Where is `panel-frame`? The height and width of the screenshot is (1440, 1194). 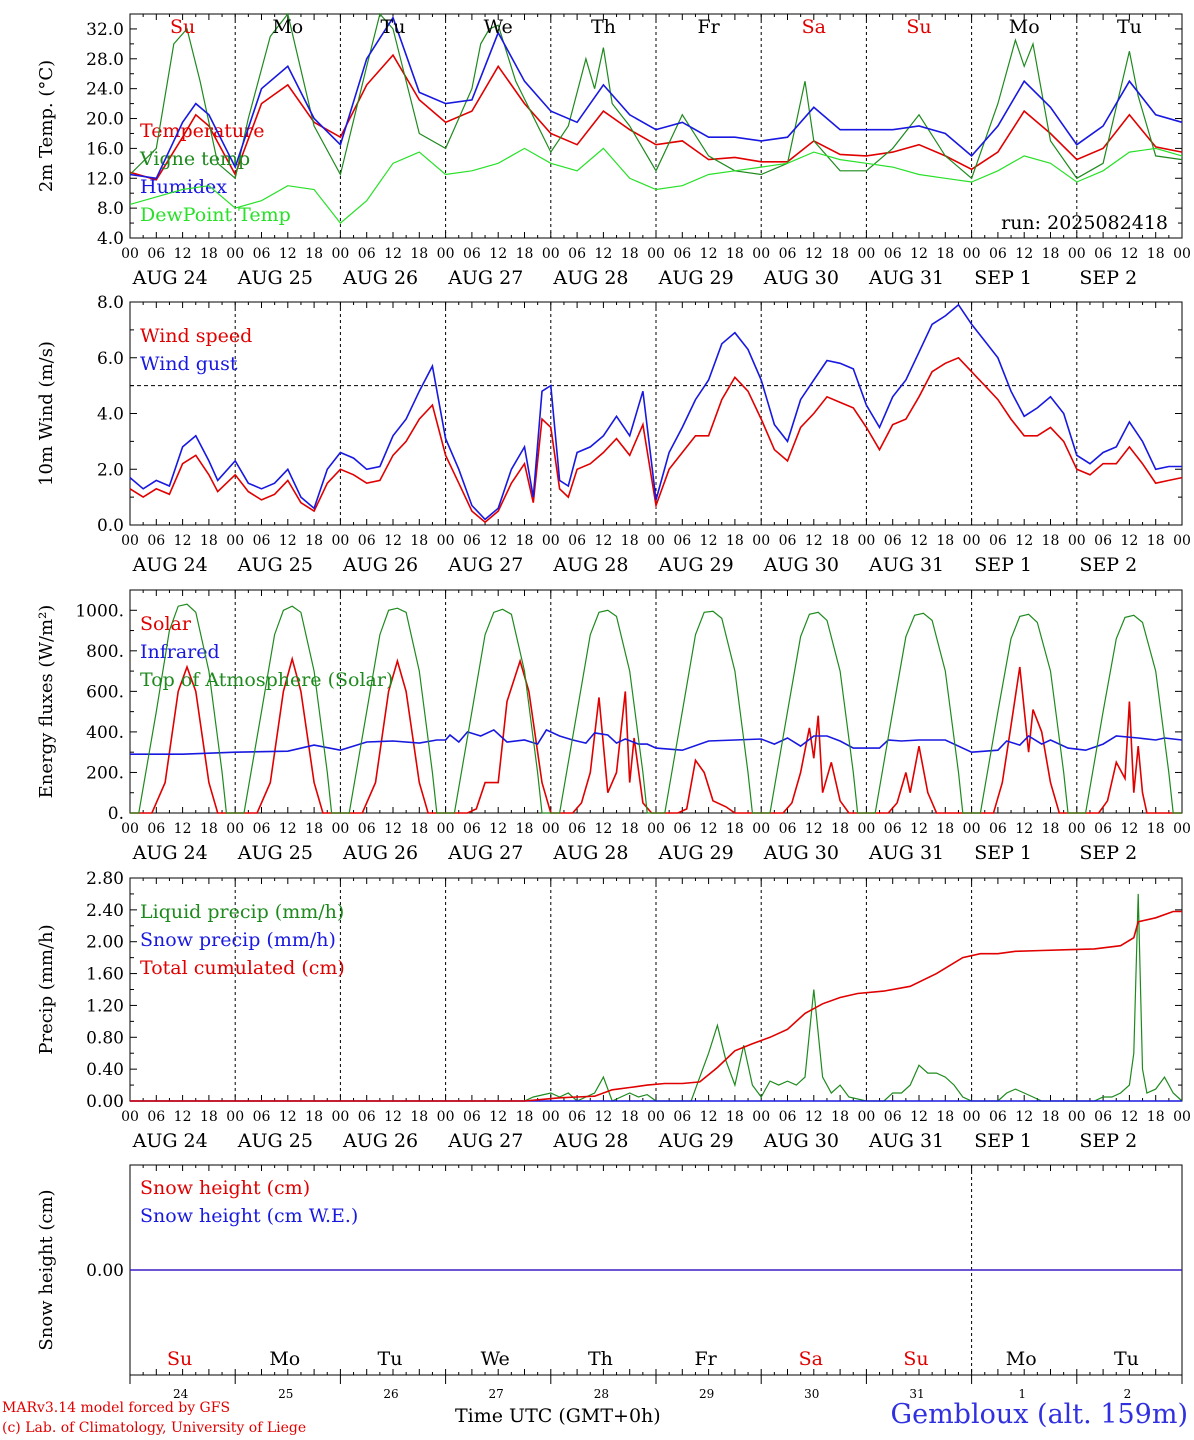
panel-frame is located at coordinates (656, 413).